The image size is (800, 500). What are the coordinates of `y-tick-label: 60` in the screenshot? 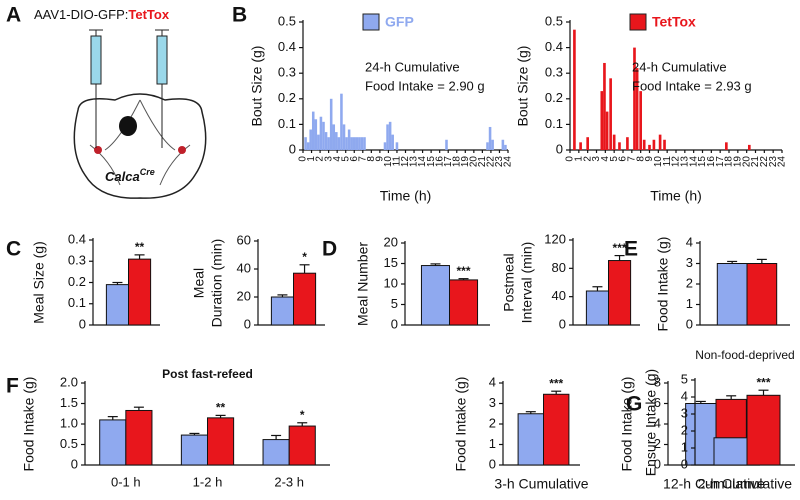 It's located at (244, 239).